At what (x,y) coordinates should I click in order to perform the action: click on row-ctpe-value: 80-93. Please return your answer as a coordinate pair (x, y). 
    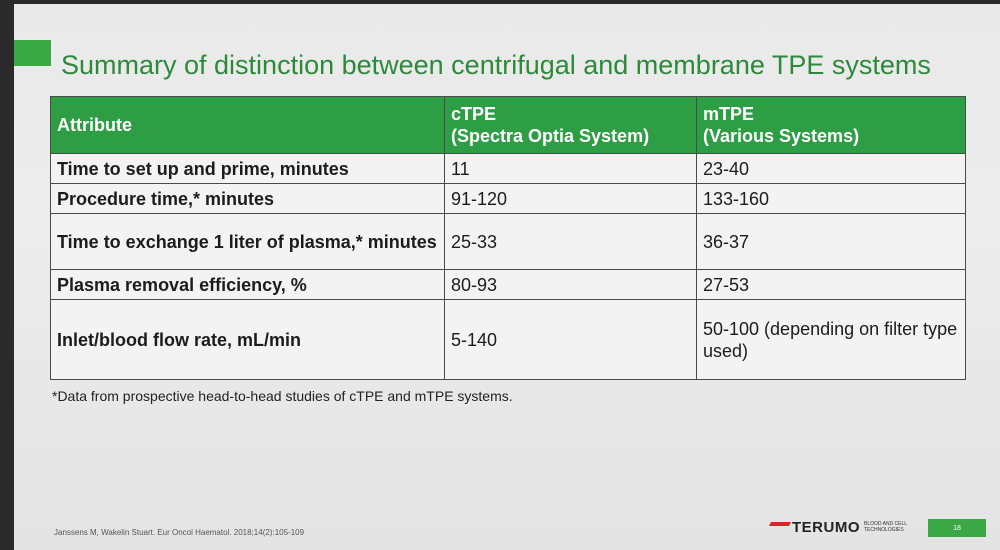
    Looking at the image, I should click on (570, 284).